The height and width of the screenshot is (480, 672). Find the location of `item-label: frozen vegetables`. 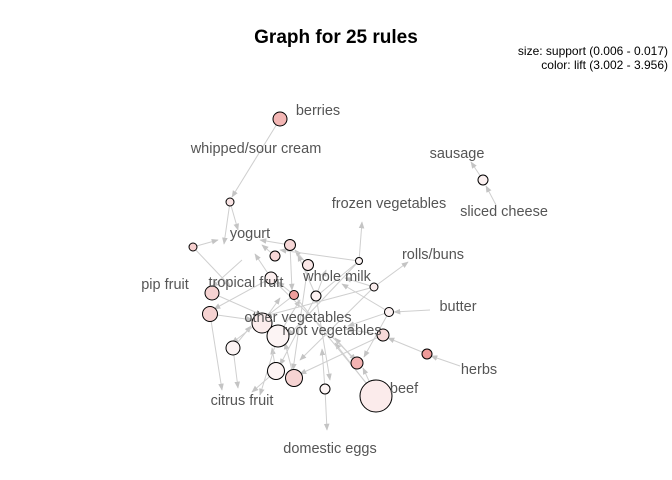

item-label: frozen vegetables is located at coordinates (389, 204).